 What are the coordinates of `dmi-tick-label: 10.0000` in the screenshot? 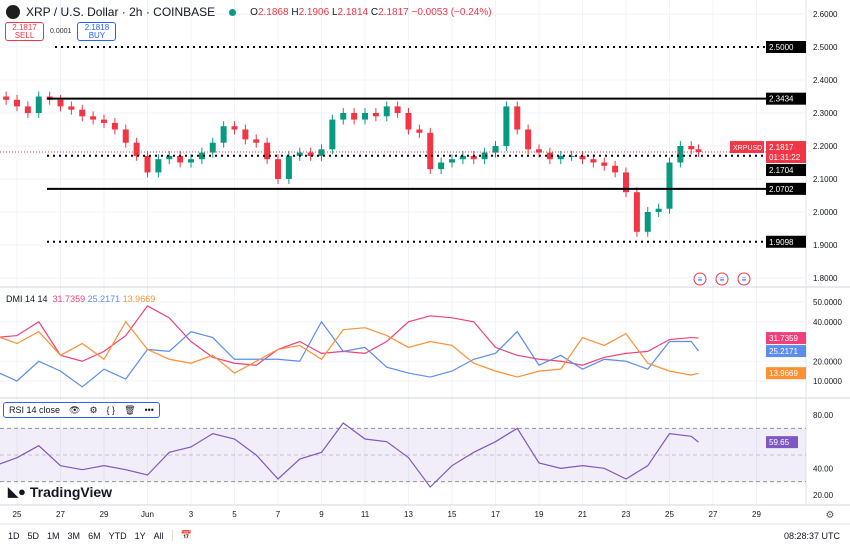 It's located at (827, 381).